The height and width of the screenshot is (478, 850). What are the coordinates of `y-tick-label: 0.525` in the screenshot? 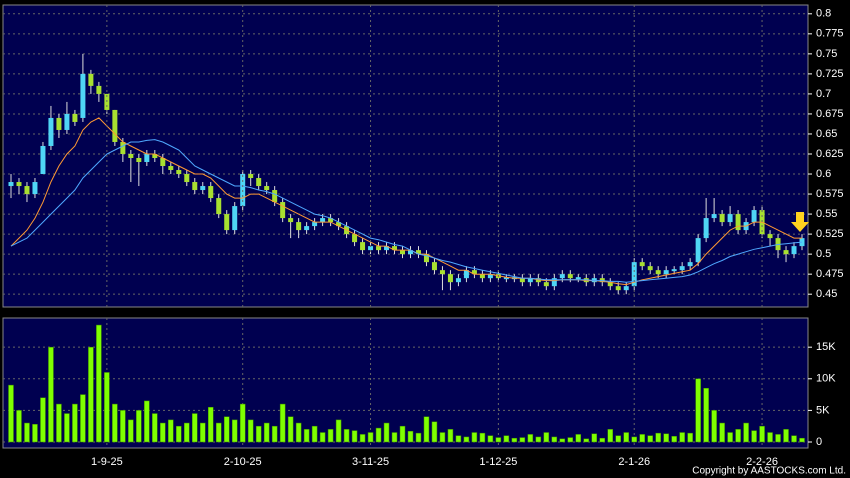 It's located at (830, 234).